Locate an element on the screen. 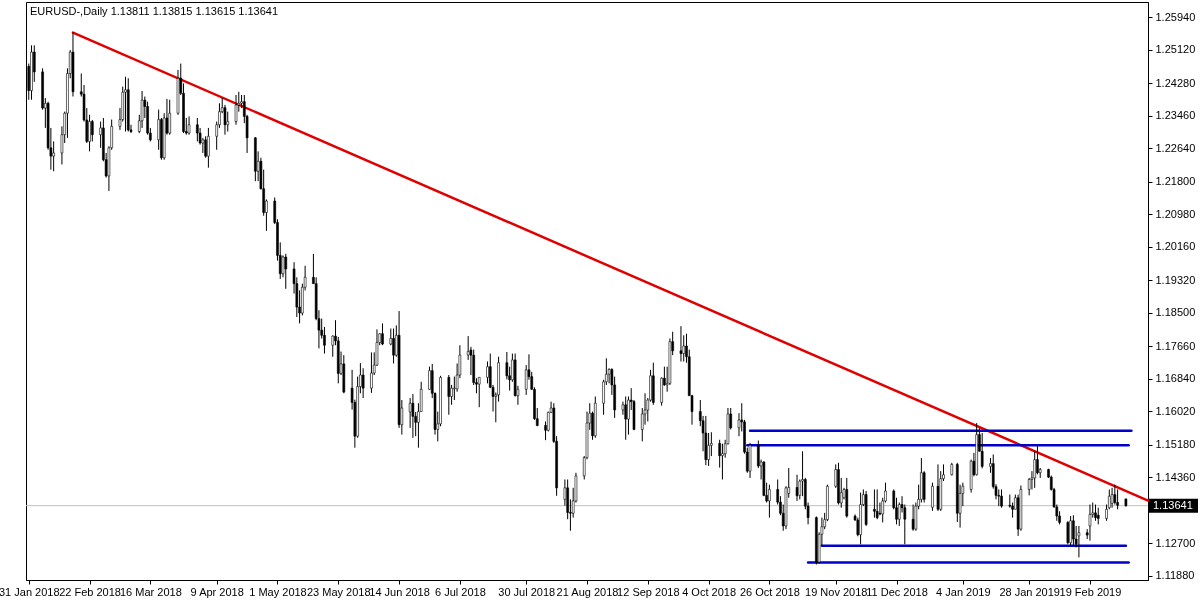  y-tick-label: 1.24280 is located at coordinates (1175, 82).